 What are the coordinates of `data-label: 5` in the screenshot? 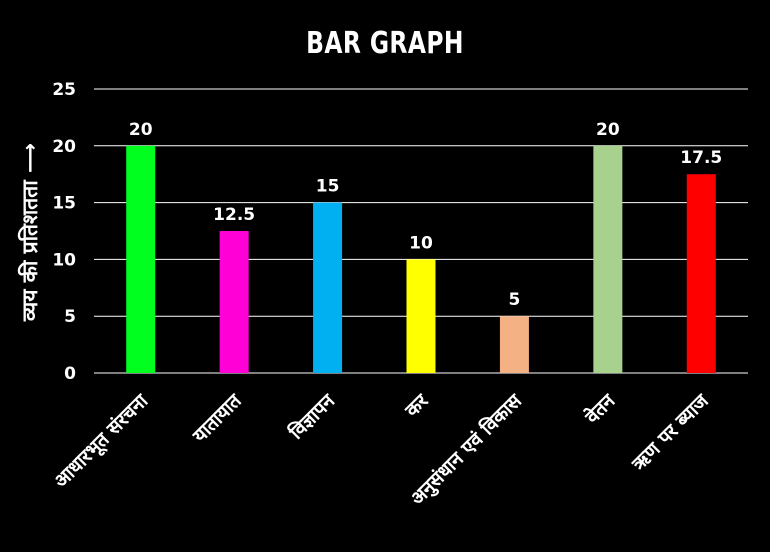 It's located at (515, 300).